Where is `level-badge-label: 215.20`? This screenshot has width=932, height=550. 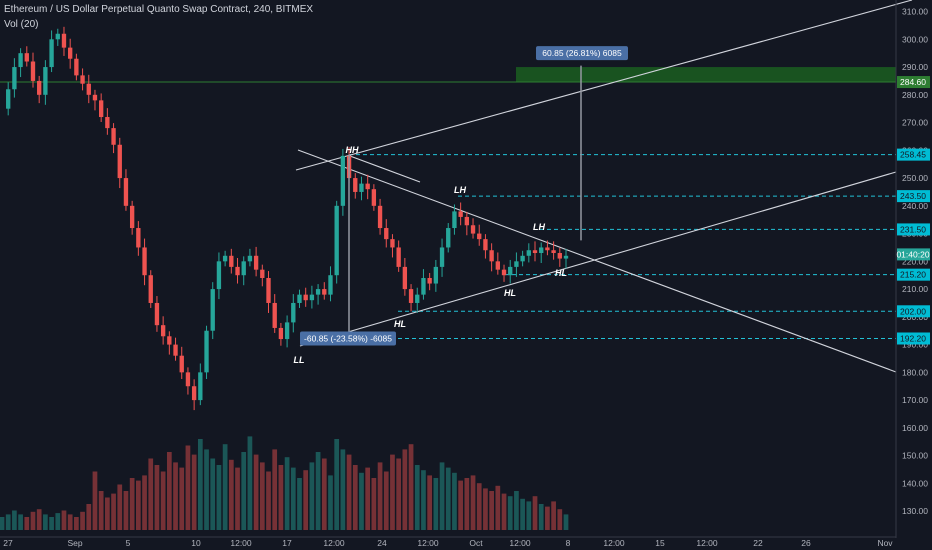
level-badge-label: 215.20 is located at coordinates (913, 275).